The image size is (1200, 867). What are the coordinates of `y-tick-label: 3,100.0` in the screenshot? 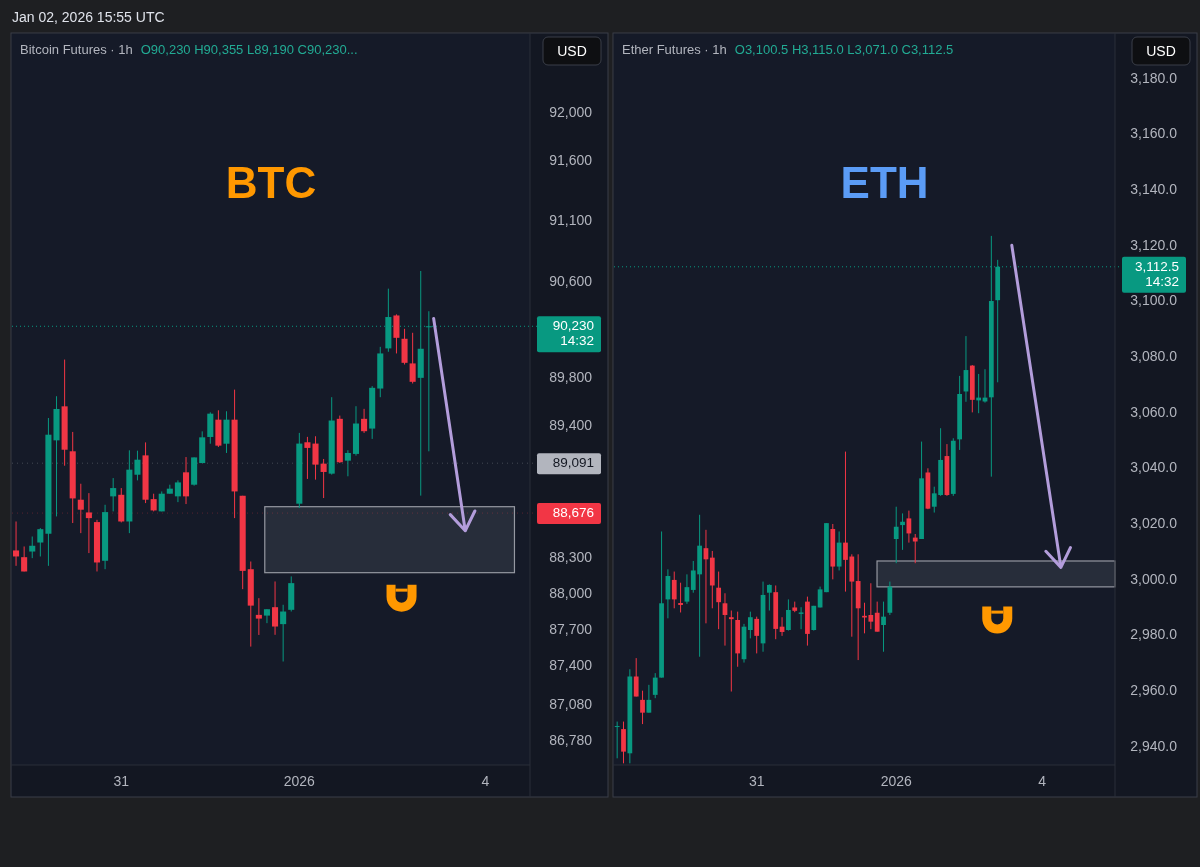 It's located at (1154, 300).